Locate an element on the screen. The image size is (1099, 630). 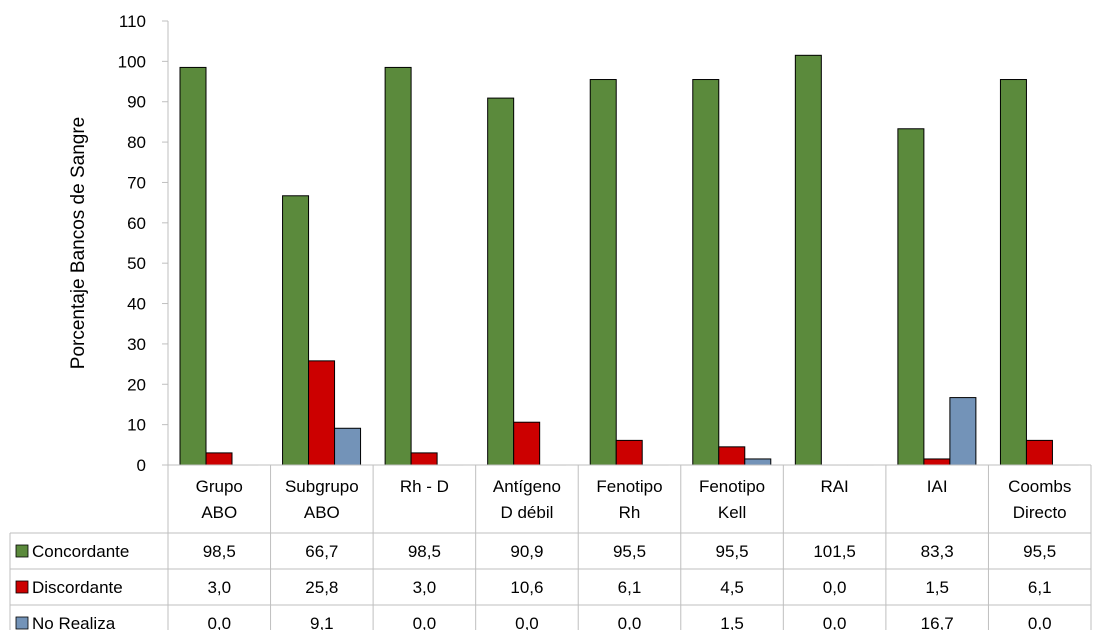
data-value-label: 4,5 is located at coordinates (732, 587).